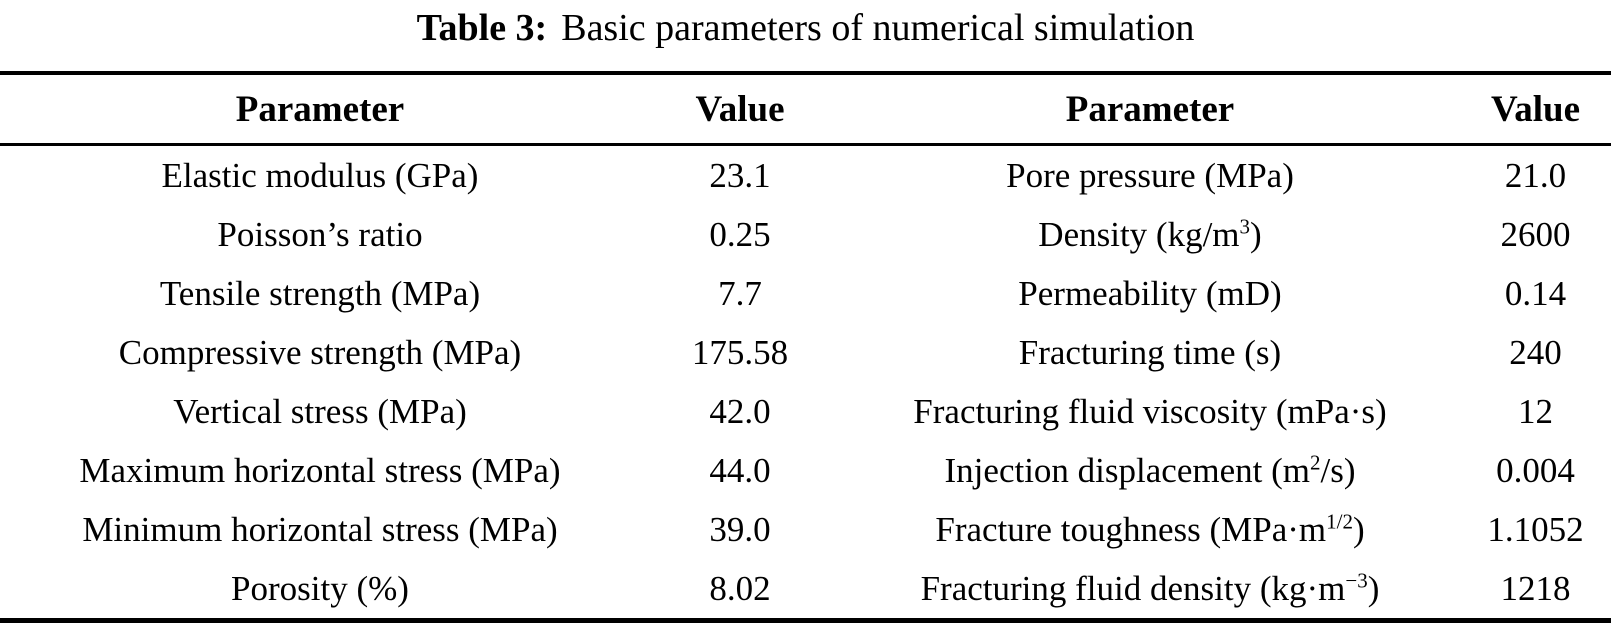  I want to click on value-cell: 23.1, so click(740, 175).